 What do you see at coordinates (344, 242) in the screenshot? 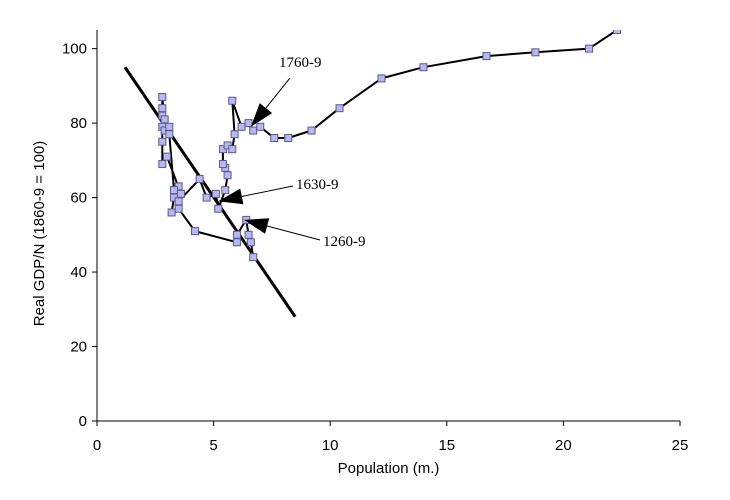
I see `annotation-label: 1260-9` at bounding box center [344, 242].